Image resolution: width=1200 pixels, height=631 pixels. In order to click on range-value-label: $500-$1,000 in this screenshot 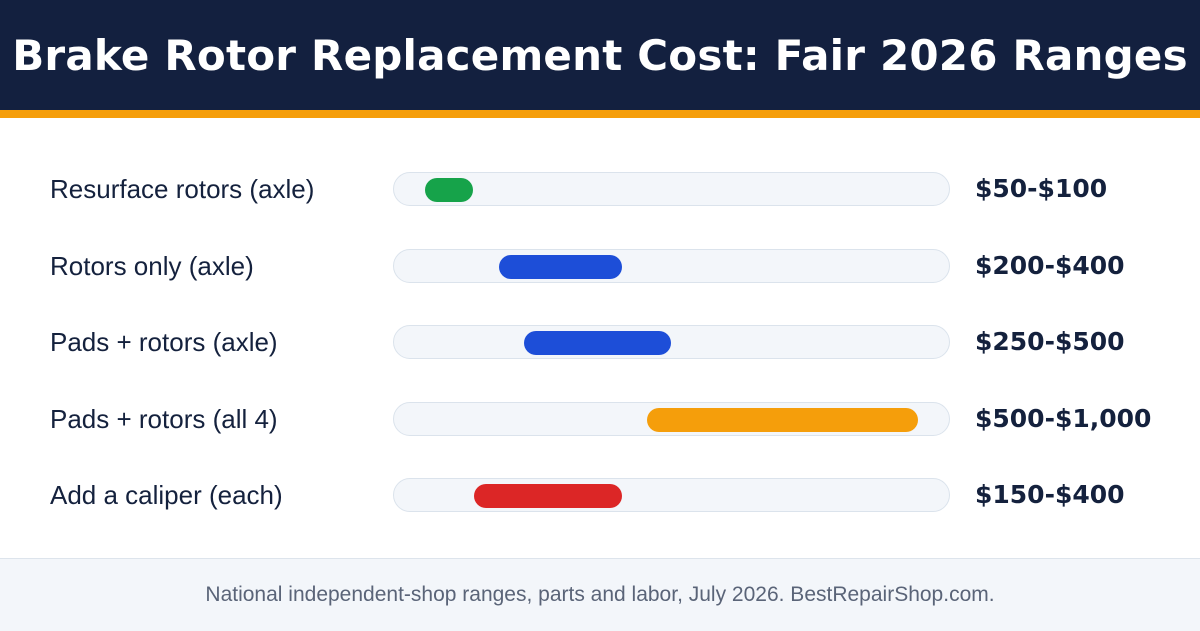, I will do `click(1063, 418)`.